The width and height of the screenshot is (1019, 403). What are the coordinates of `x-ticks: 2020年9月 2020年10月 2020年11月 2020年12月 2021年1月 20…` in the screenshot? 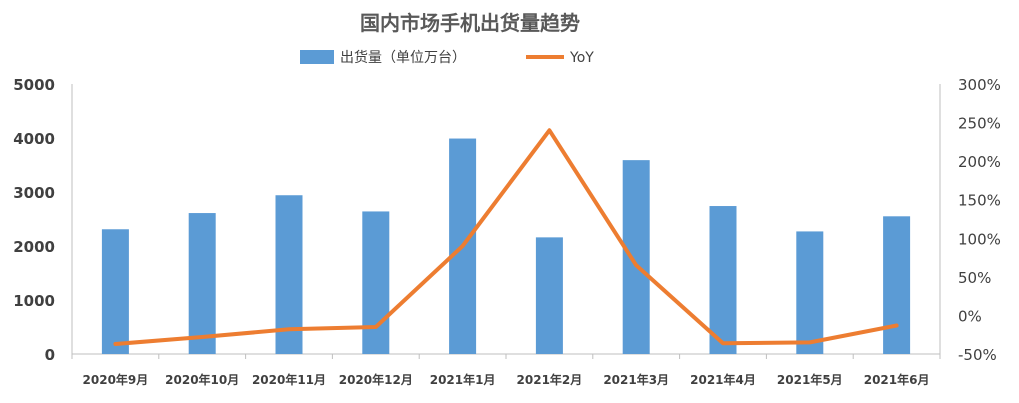 It's located at (506, 379).